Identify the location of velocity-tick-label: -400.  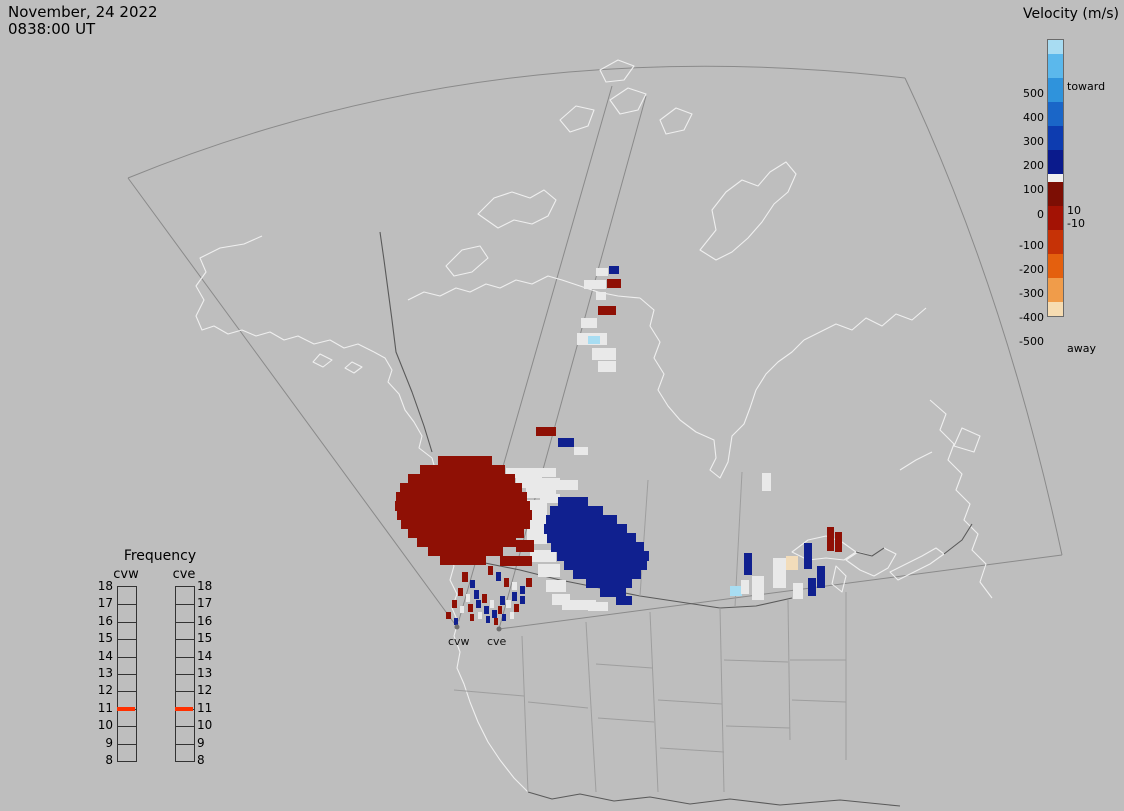
(1031, 317).